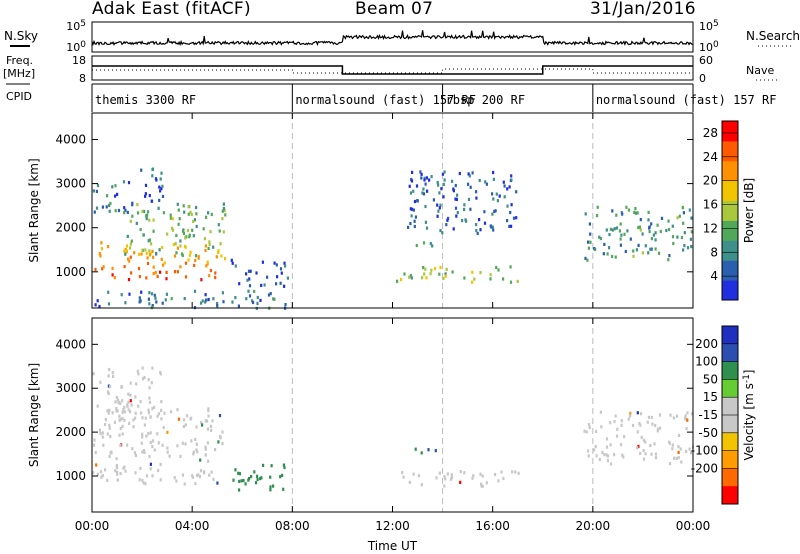  I want to click on x-tick-label-3: 12:00, so click(392, 526).